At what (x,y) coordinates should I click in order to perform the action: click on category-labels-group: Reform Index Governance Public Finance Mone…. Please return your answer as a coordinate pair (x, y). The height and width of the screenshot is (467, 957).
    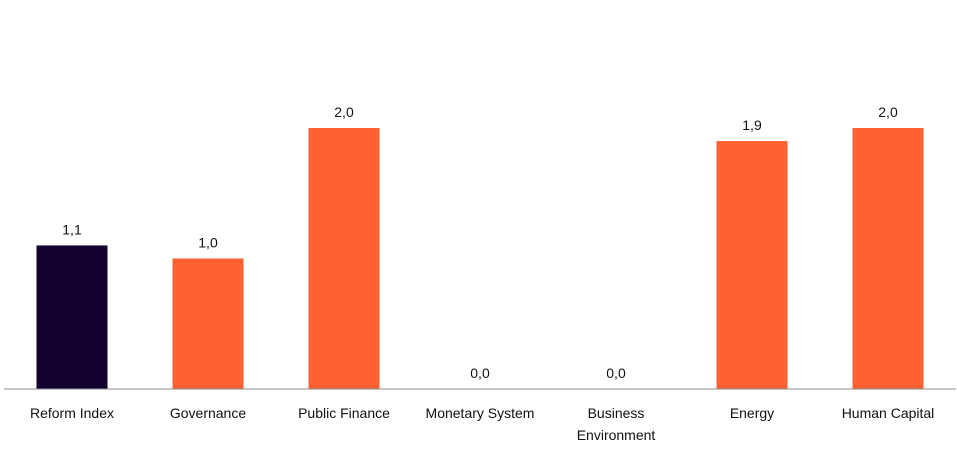
    Looking at the image, I should click on (482, 424).